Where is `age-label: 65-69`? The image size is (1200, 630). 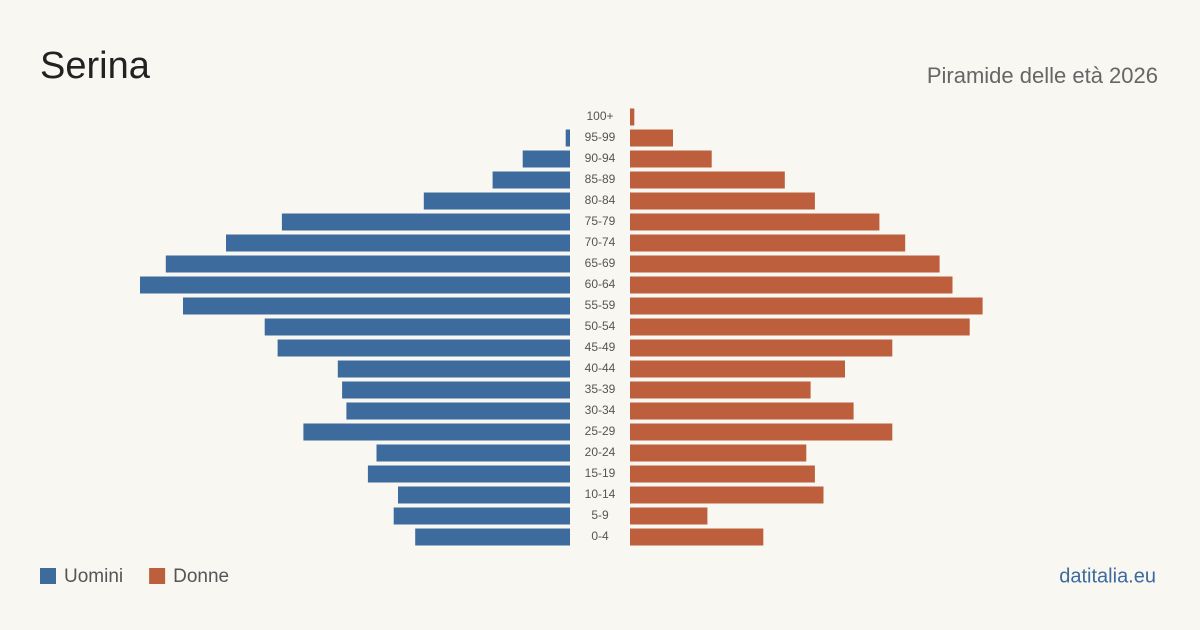
age-label: 65-69 is located at coordinates (600, 263).